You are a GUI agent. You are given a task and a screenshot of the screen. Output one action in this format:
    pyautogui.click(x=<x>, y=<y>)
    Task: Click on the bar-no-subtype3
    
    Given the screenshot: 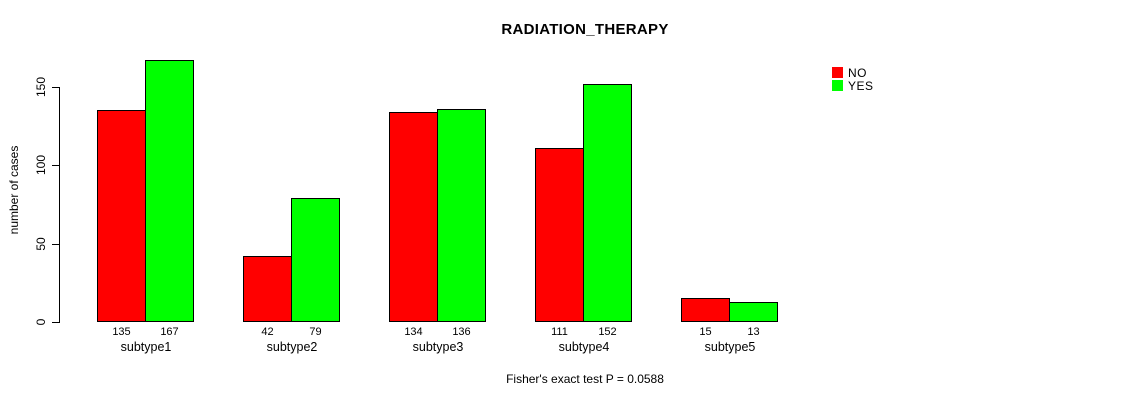 What is the action you would take?
    pyautogui.click(x=413, y=217)
    